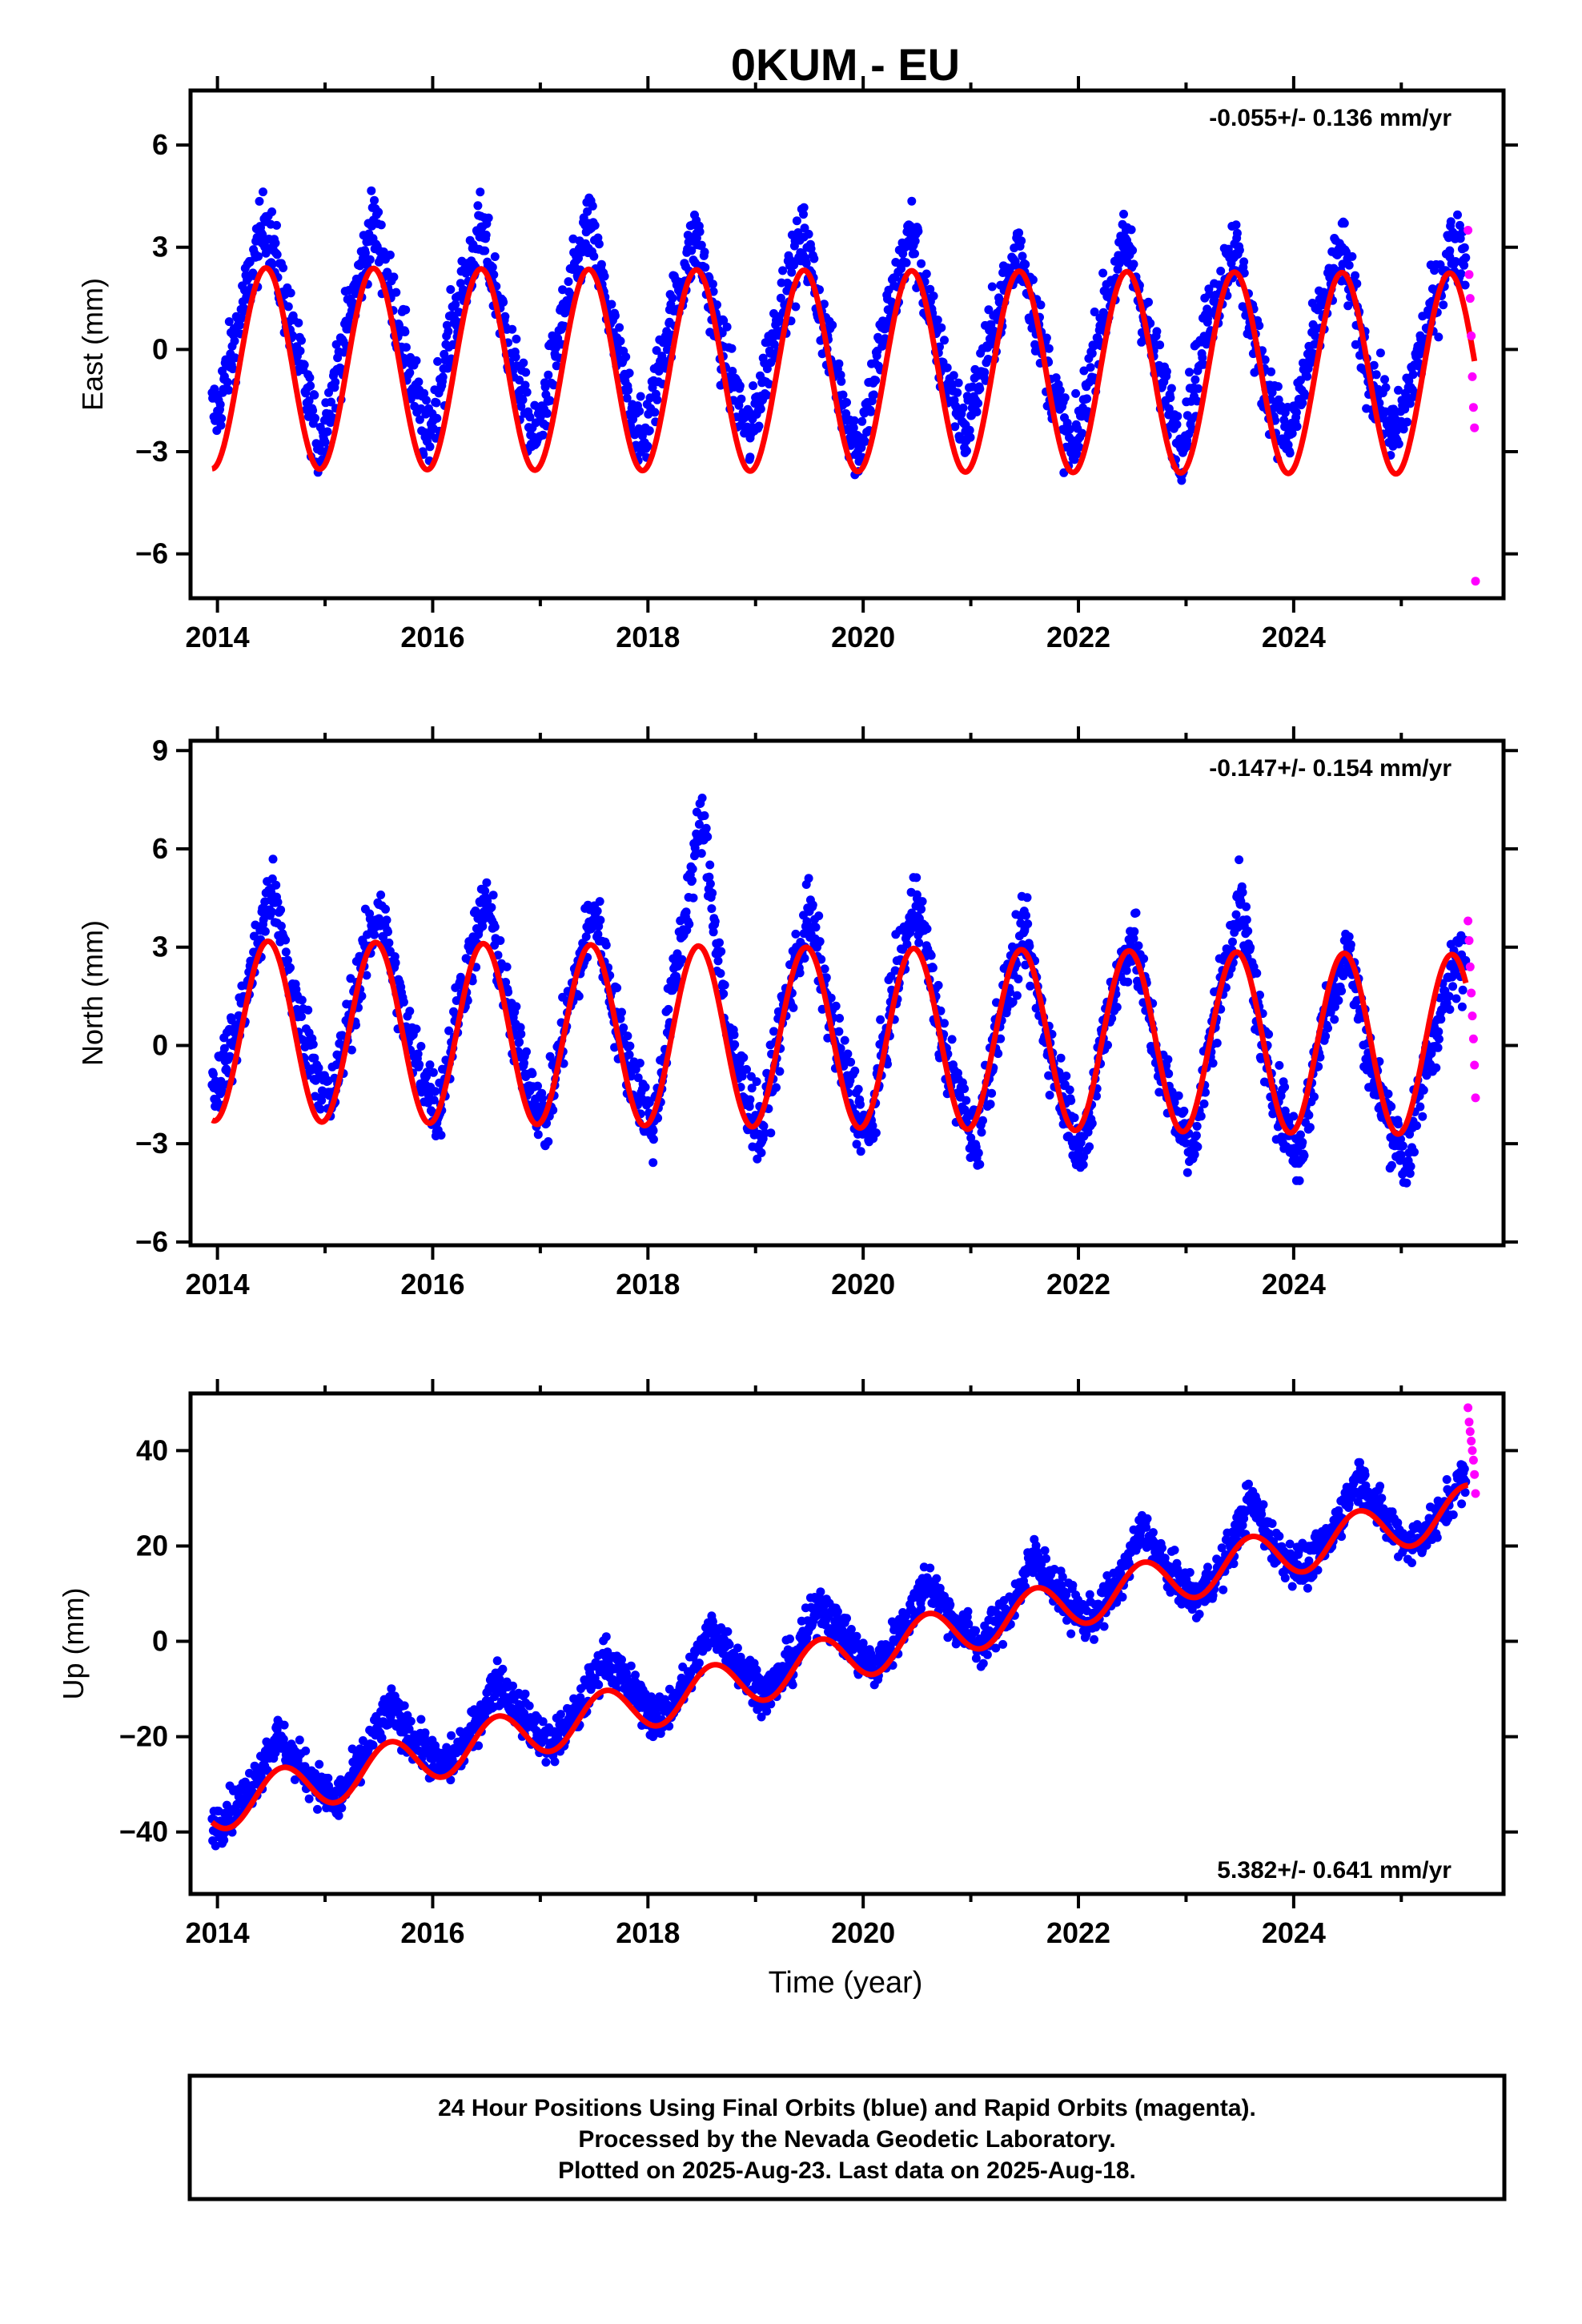 This screenshot has height=2324, width=1582. What do you see at coordinates (1471, 335) in the screenshot?
I see `east-rapid-point` at bounding box center [1471, 335].